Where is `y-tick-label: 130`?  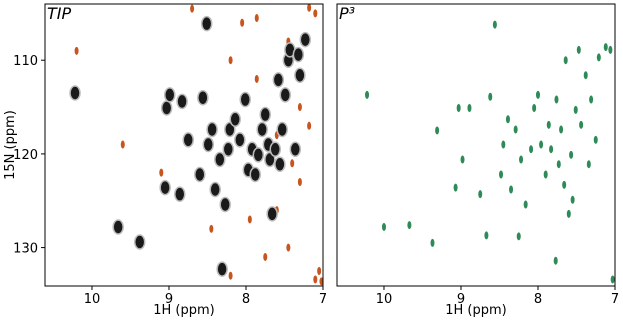
y-tick-label: 130 is located at coordinates (25, 249).